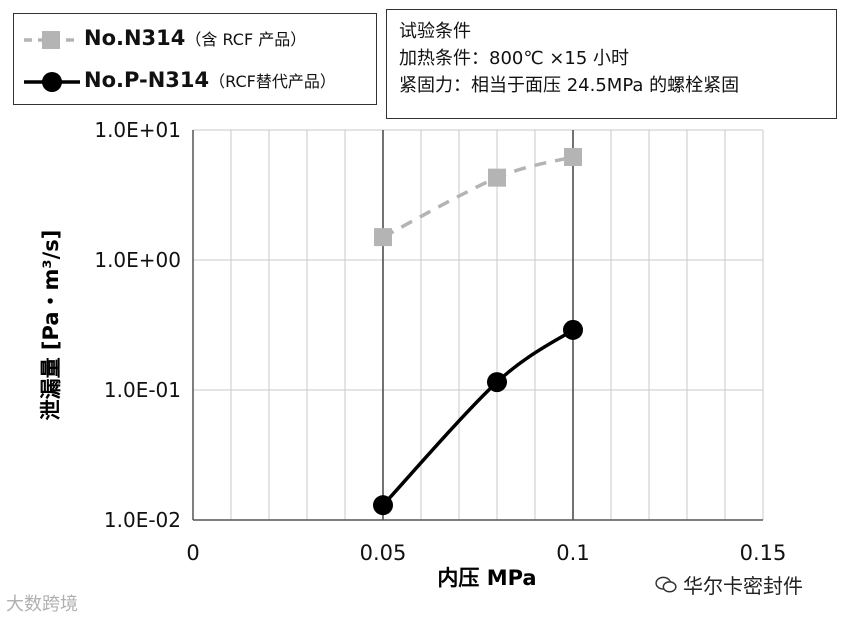 The image size is (849, 617). What do you see at coordinates (486, 578) in the screenshot?
I see `x-axis-label: 内压 MPa` at bounding box center [486, 578].